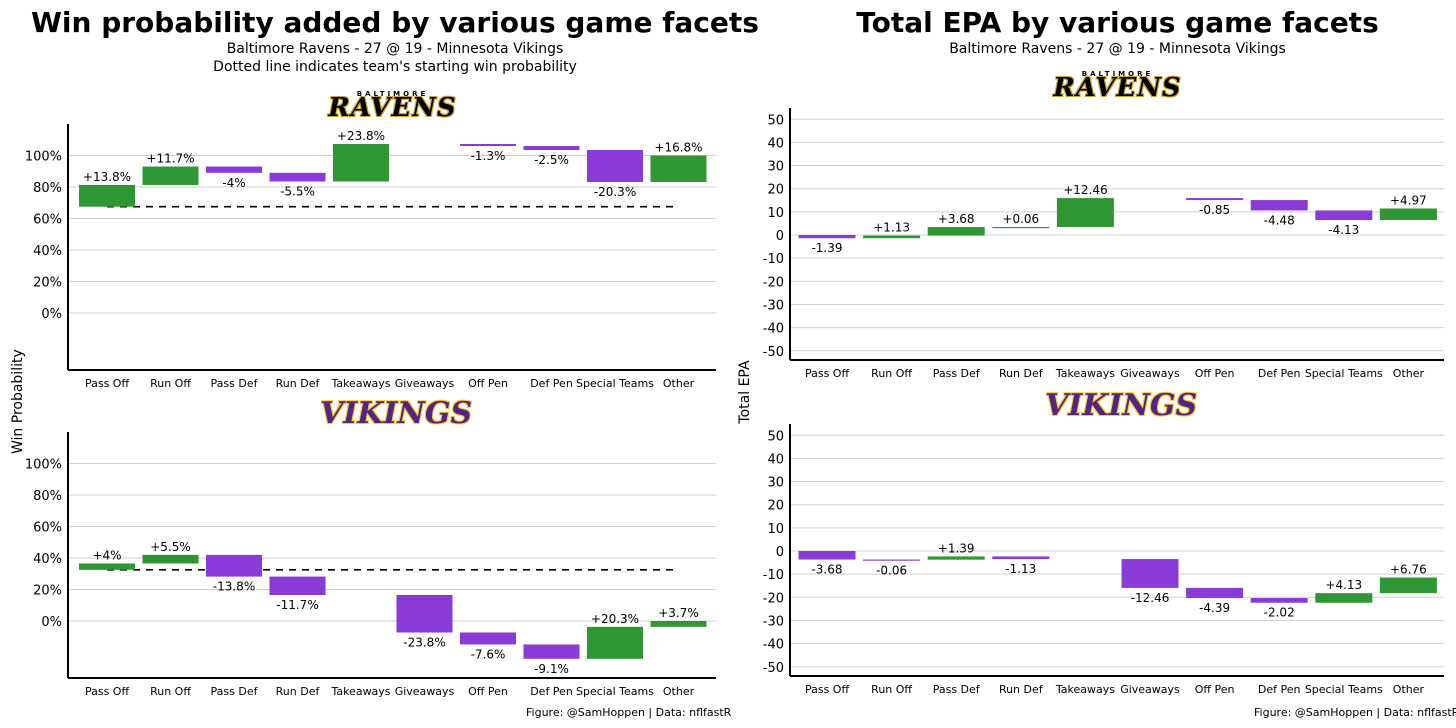  Describe the element at coordinates (1020, 569) in the screenshot. I see `epa_vikings-data-label: -1.13` at that location.